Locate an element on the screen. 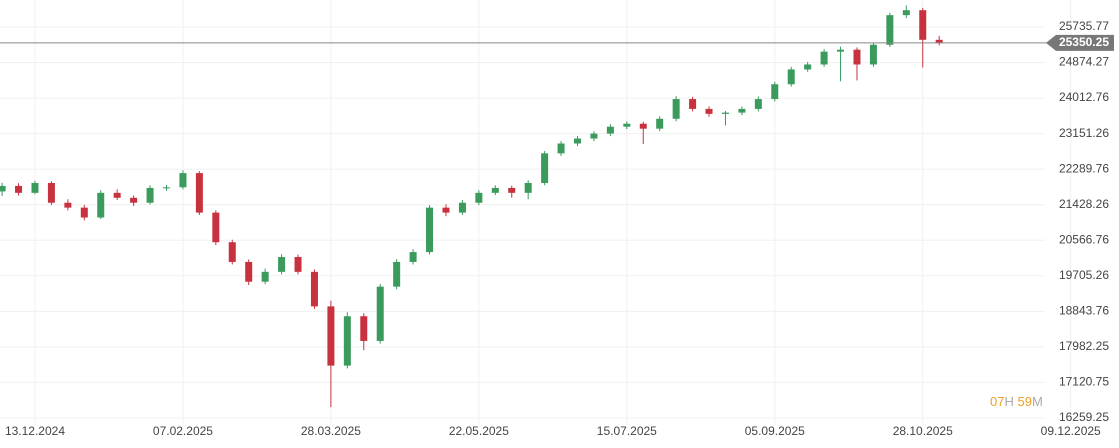 The image size is (1119, 448). price-label-box is located at coordinates (1080, 42).